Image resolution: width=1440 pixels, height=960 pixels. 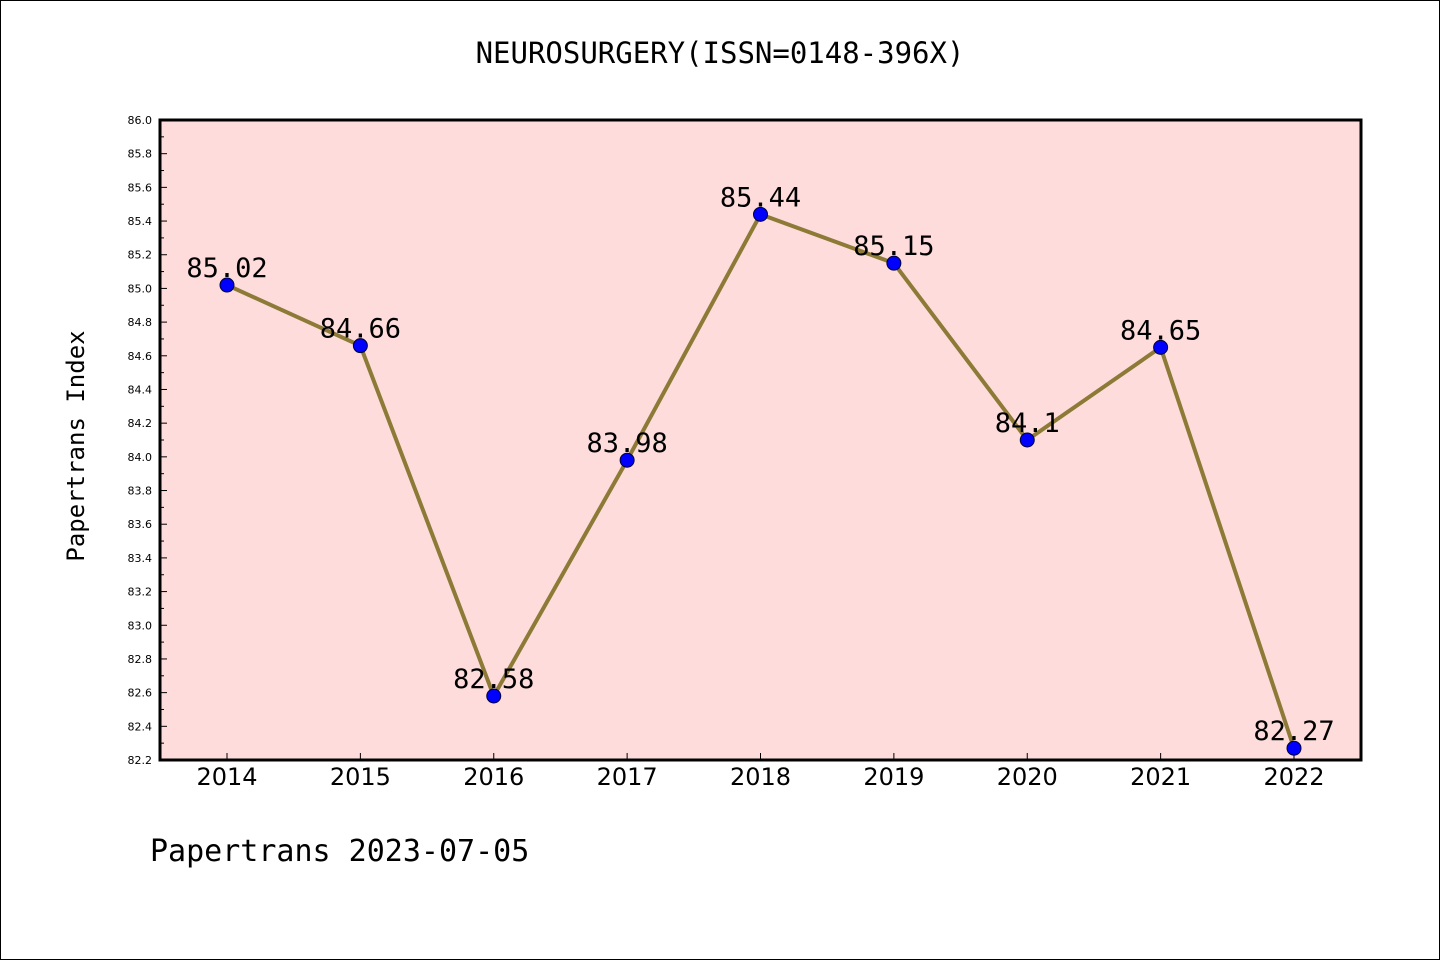 What do you see at coordinates (140, 457) in the screenshot?
I see `y-tick-label: 84.0` at bounding box center [140, 457].